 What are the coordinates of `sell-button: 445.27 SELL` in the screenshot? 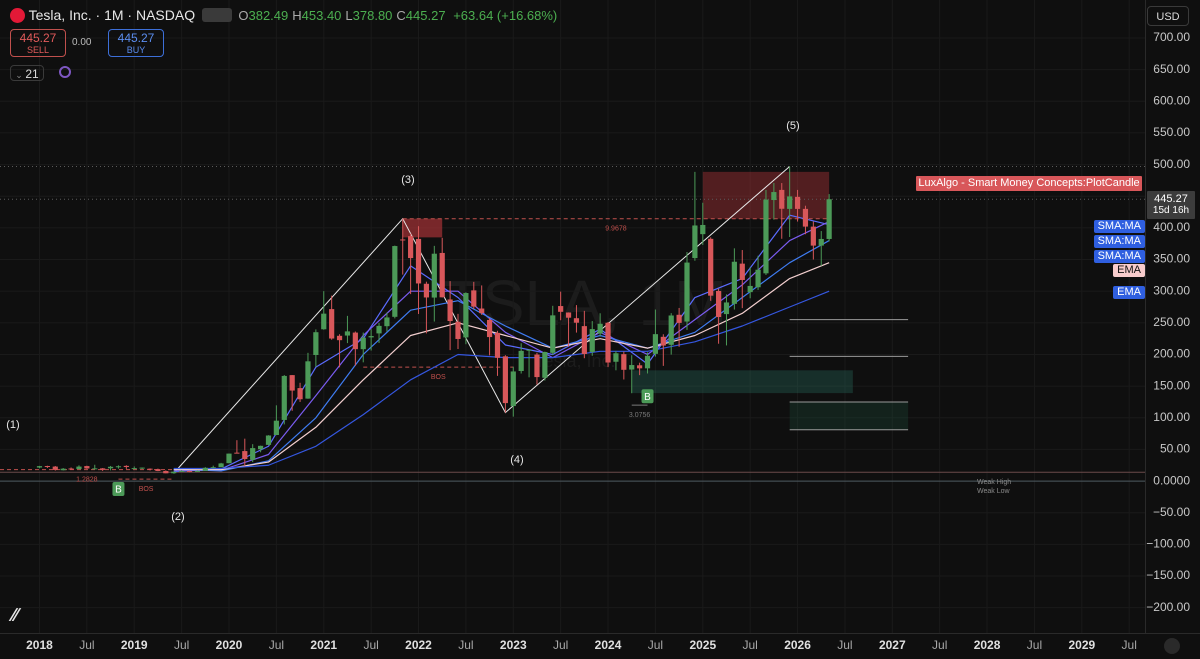 It's located at (38, 43).